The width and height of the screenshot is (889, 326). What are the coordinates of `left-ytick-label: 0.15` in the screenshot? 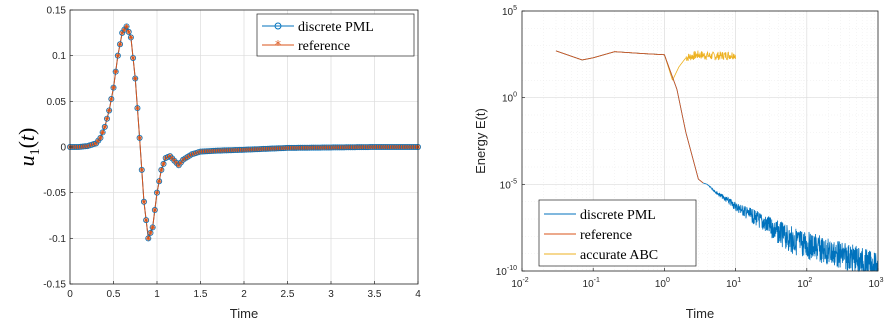 It's located at (57, 11).